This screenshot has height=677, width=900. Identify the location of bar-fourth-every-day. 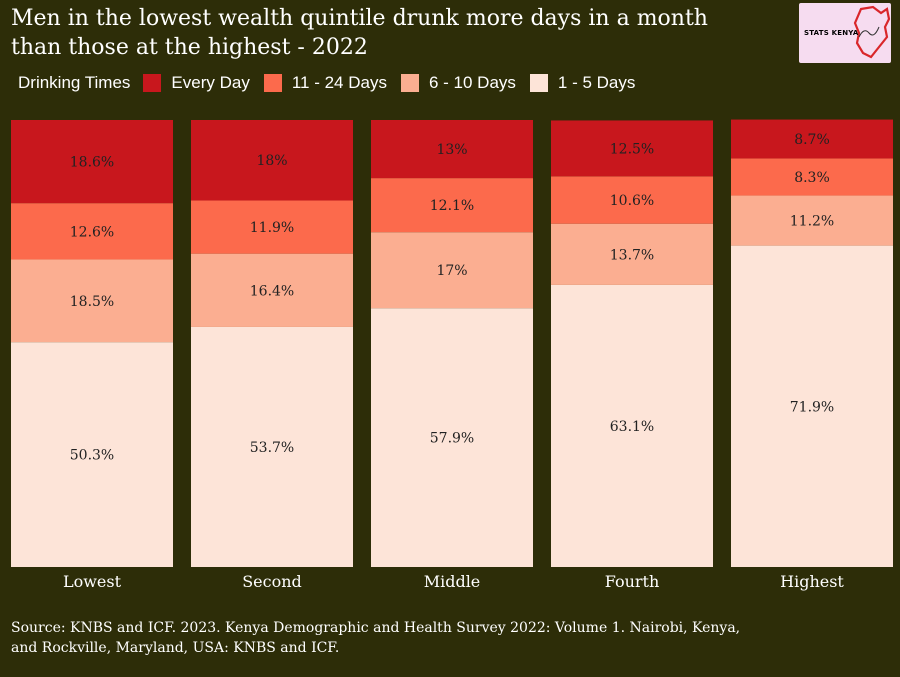
(632, 148).